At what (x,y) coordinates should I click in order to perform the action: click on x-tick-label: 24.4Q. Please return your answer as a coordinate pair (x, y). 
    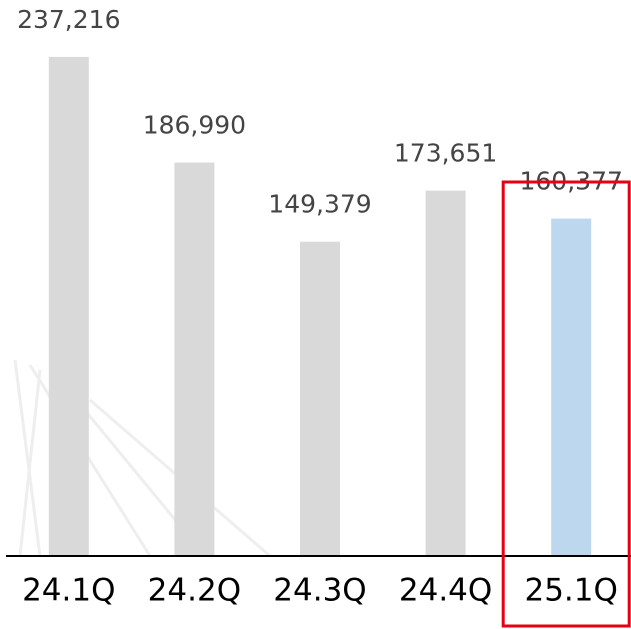
    Looking at the image, I should click on (445, 591).